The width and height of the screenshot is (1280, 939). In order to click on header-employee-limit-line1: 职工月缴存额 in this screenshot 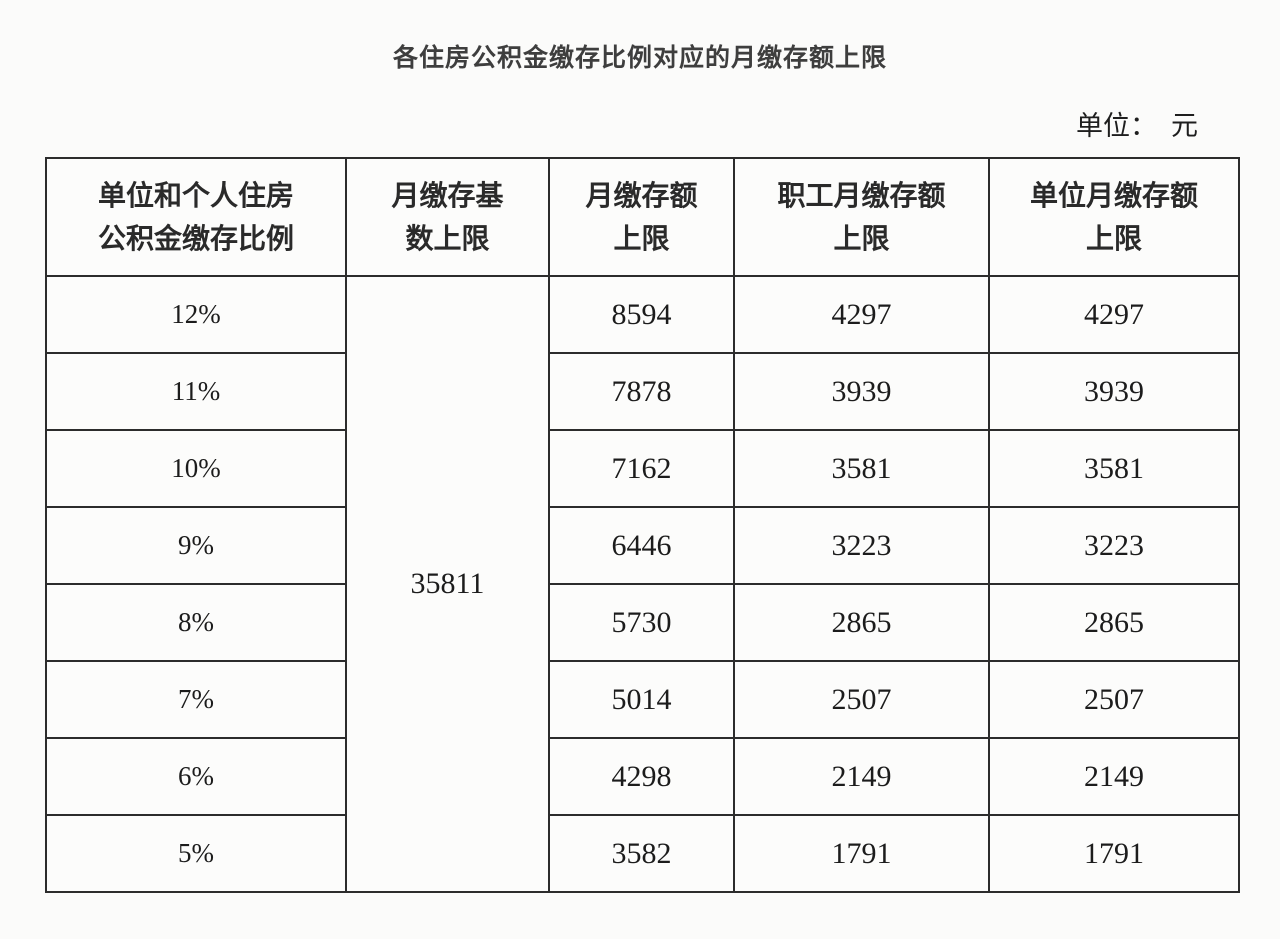, I will do `click(861, 195)`.